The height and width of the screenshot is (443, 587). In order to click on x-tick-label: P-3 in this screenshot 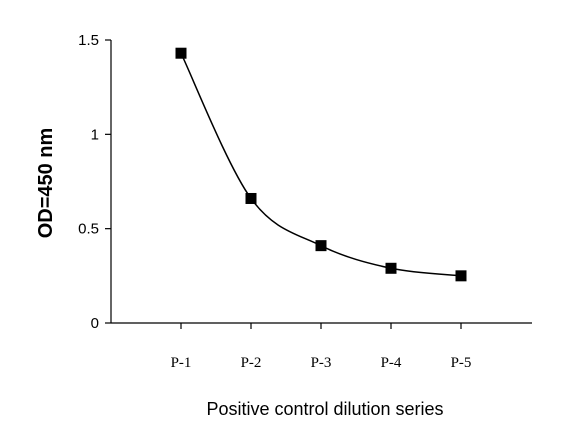, I will do `click(321, 363)`.